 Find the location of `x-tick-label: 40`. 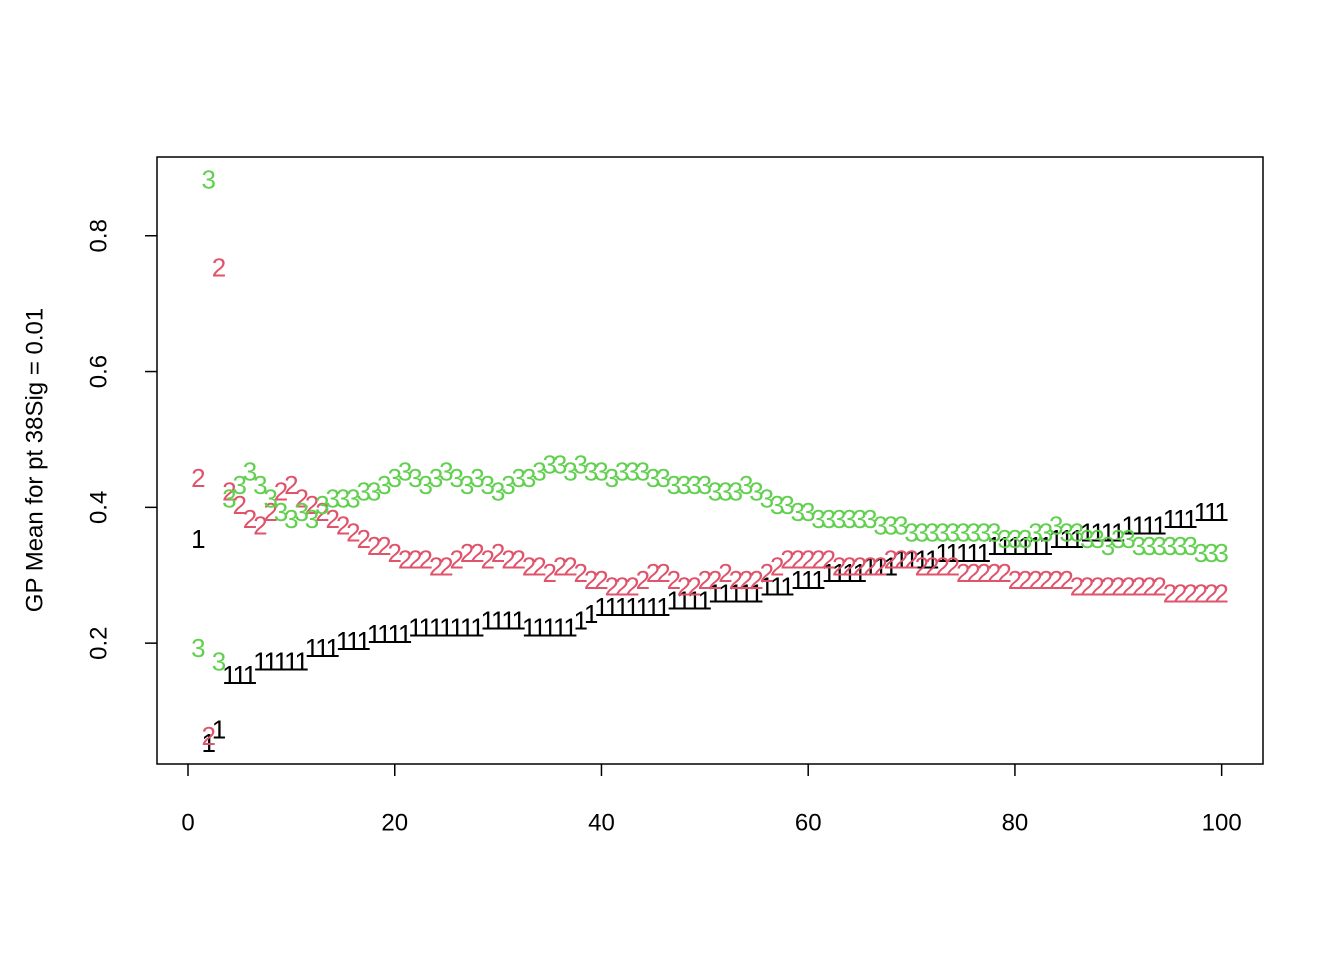

x-tick-label: 40 is located at coordinates (601, 822).